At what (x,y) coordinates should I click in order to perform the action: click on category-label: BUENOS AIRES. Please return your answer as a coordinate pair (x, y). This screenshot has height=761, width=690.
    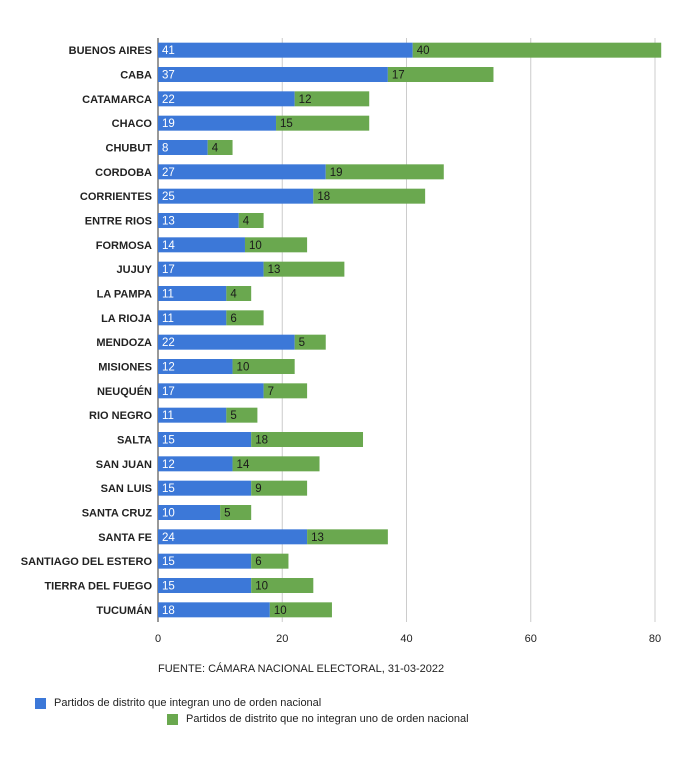
    Looking at the image, I should click on (110, 51).